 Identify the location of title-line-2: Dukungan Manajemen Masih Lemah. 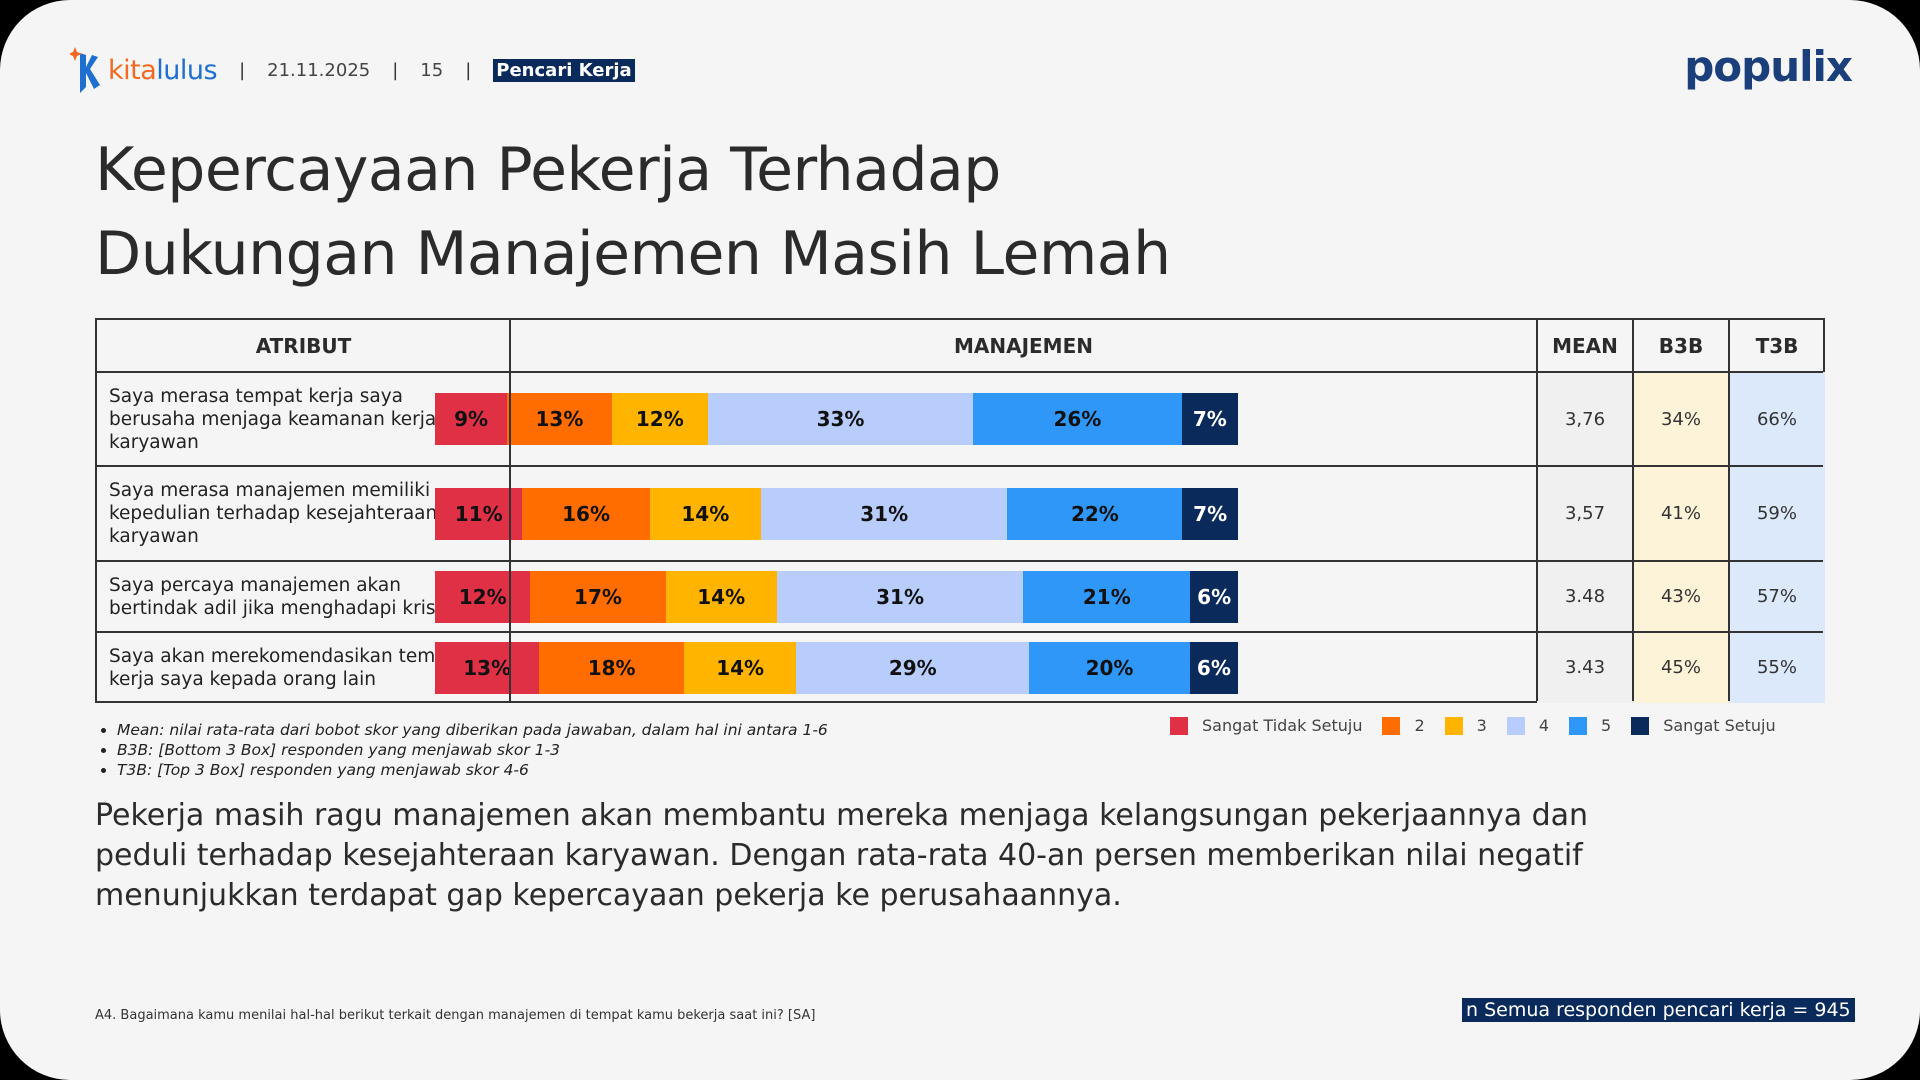
(633, 254).